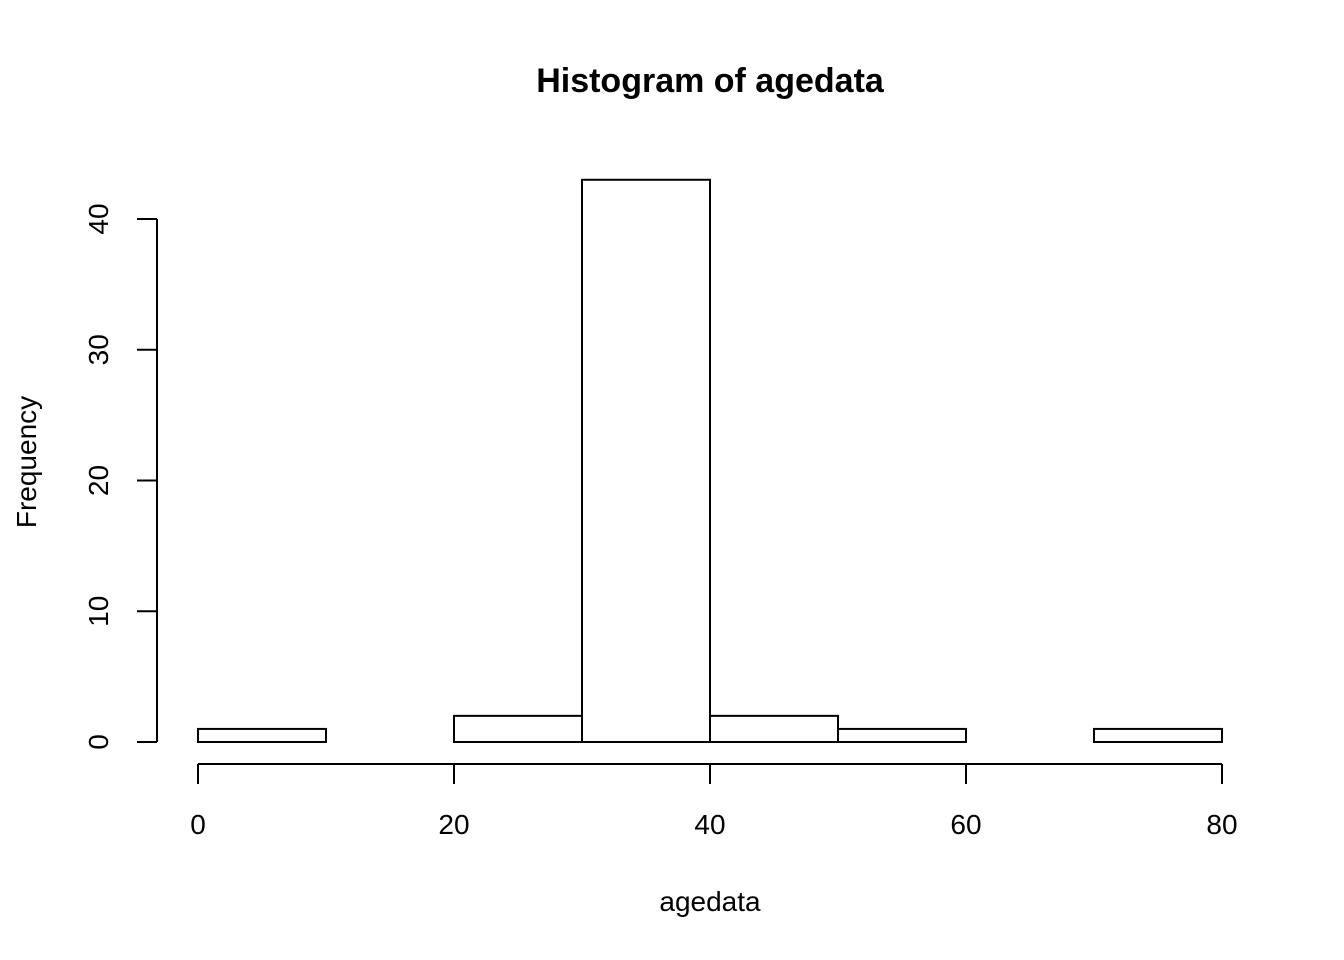  I want to click on x-tick-label: 0, so click(198, 824).